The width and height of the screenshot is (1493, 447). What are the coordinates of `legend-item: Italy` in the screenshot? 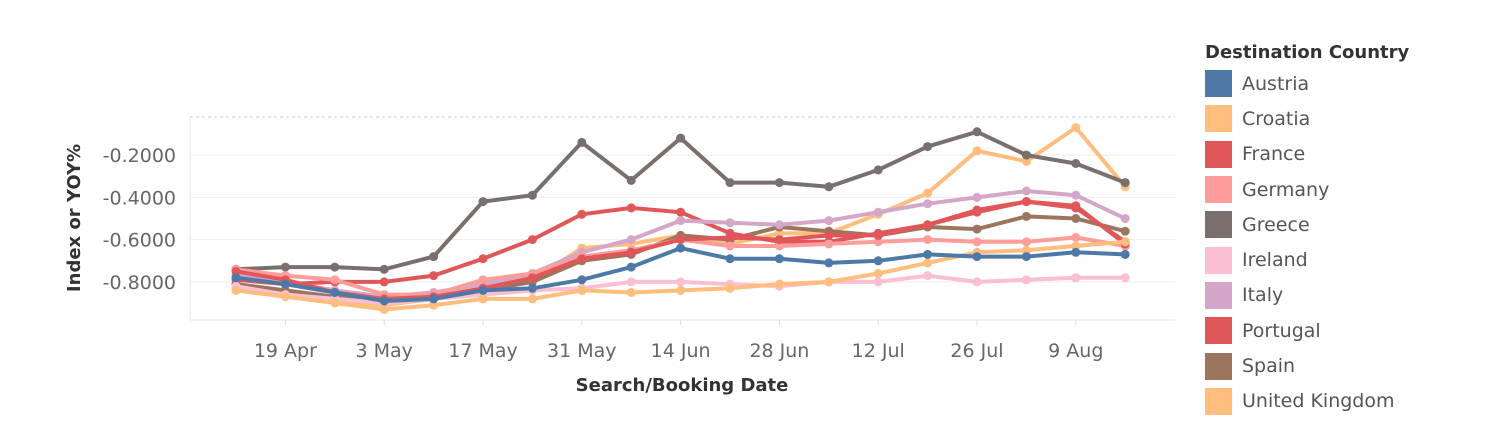 It's located at (1345, 295).